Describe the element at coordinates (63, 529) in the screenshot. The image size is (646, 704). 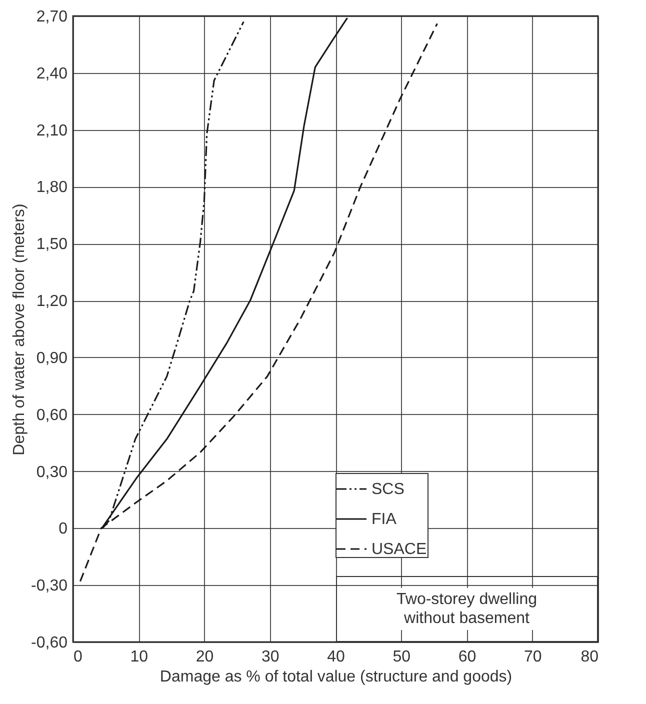
I see `y-tick-label: 0` at that location.